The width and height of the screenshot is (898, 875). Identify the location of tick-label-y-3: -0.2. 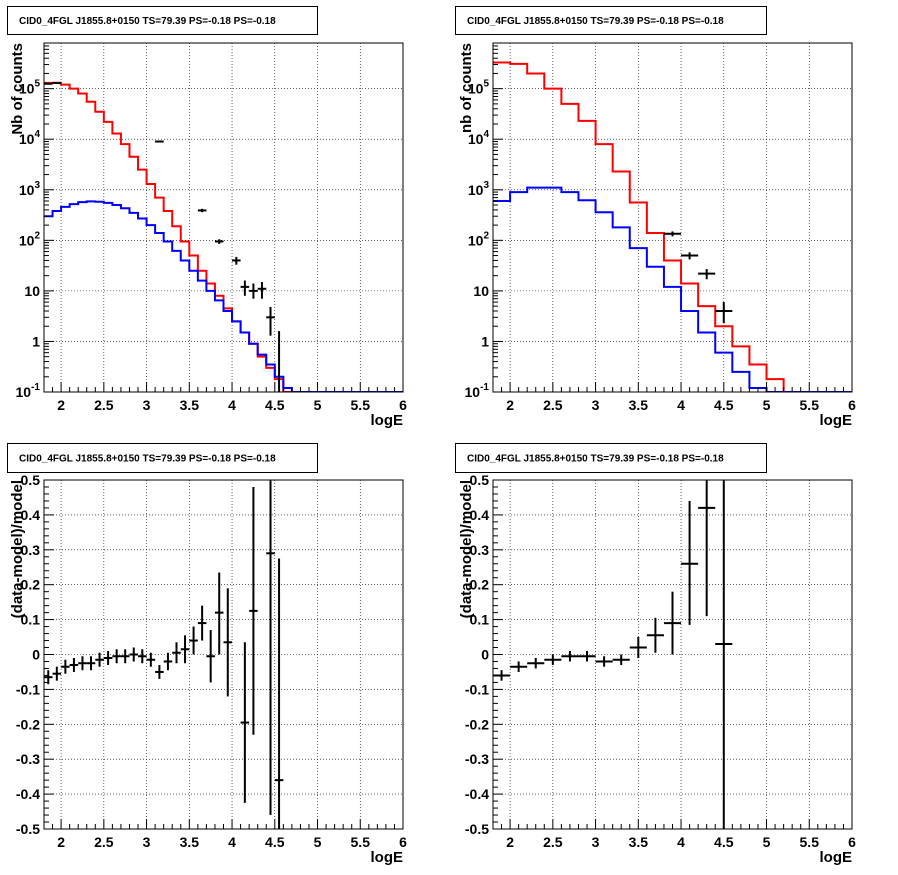
(477, 724).